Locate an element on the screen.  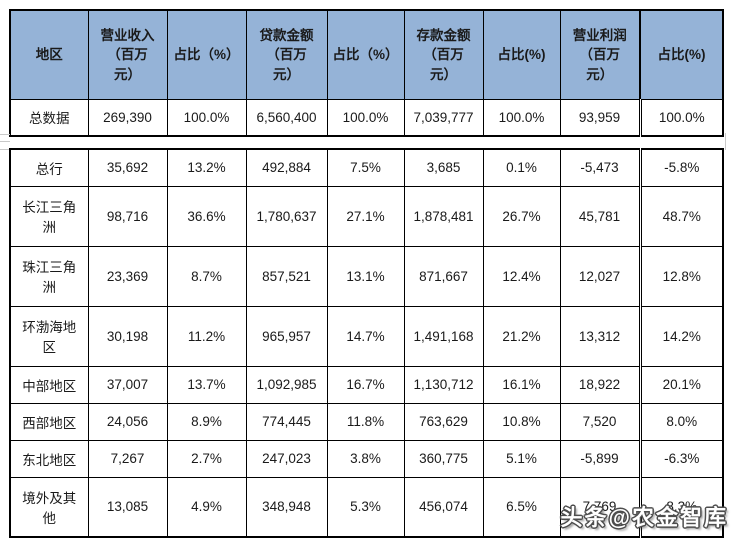
value-cell: 348,948 is located at coordinates (286, 507).